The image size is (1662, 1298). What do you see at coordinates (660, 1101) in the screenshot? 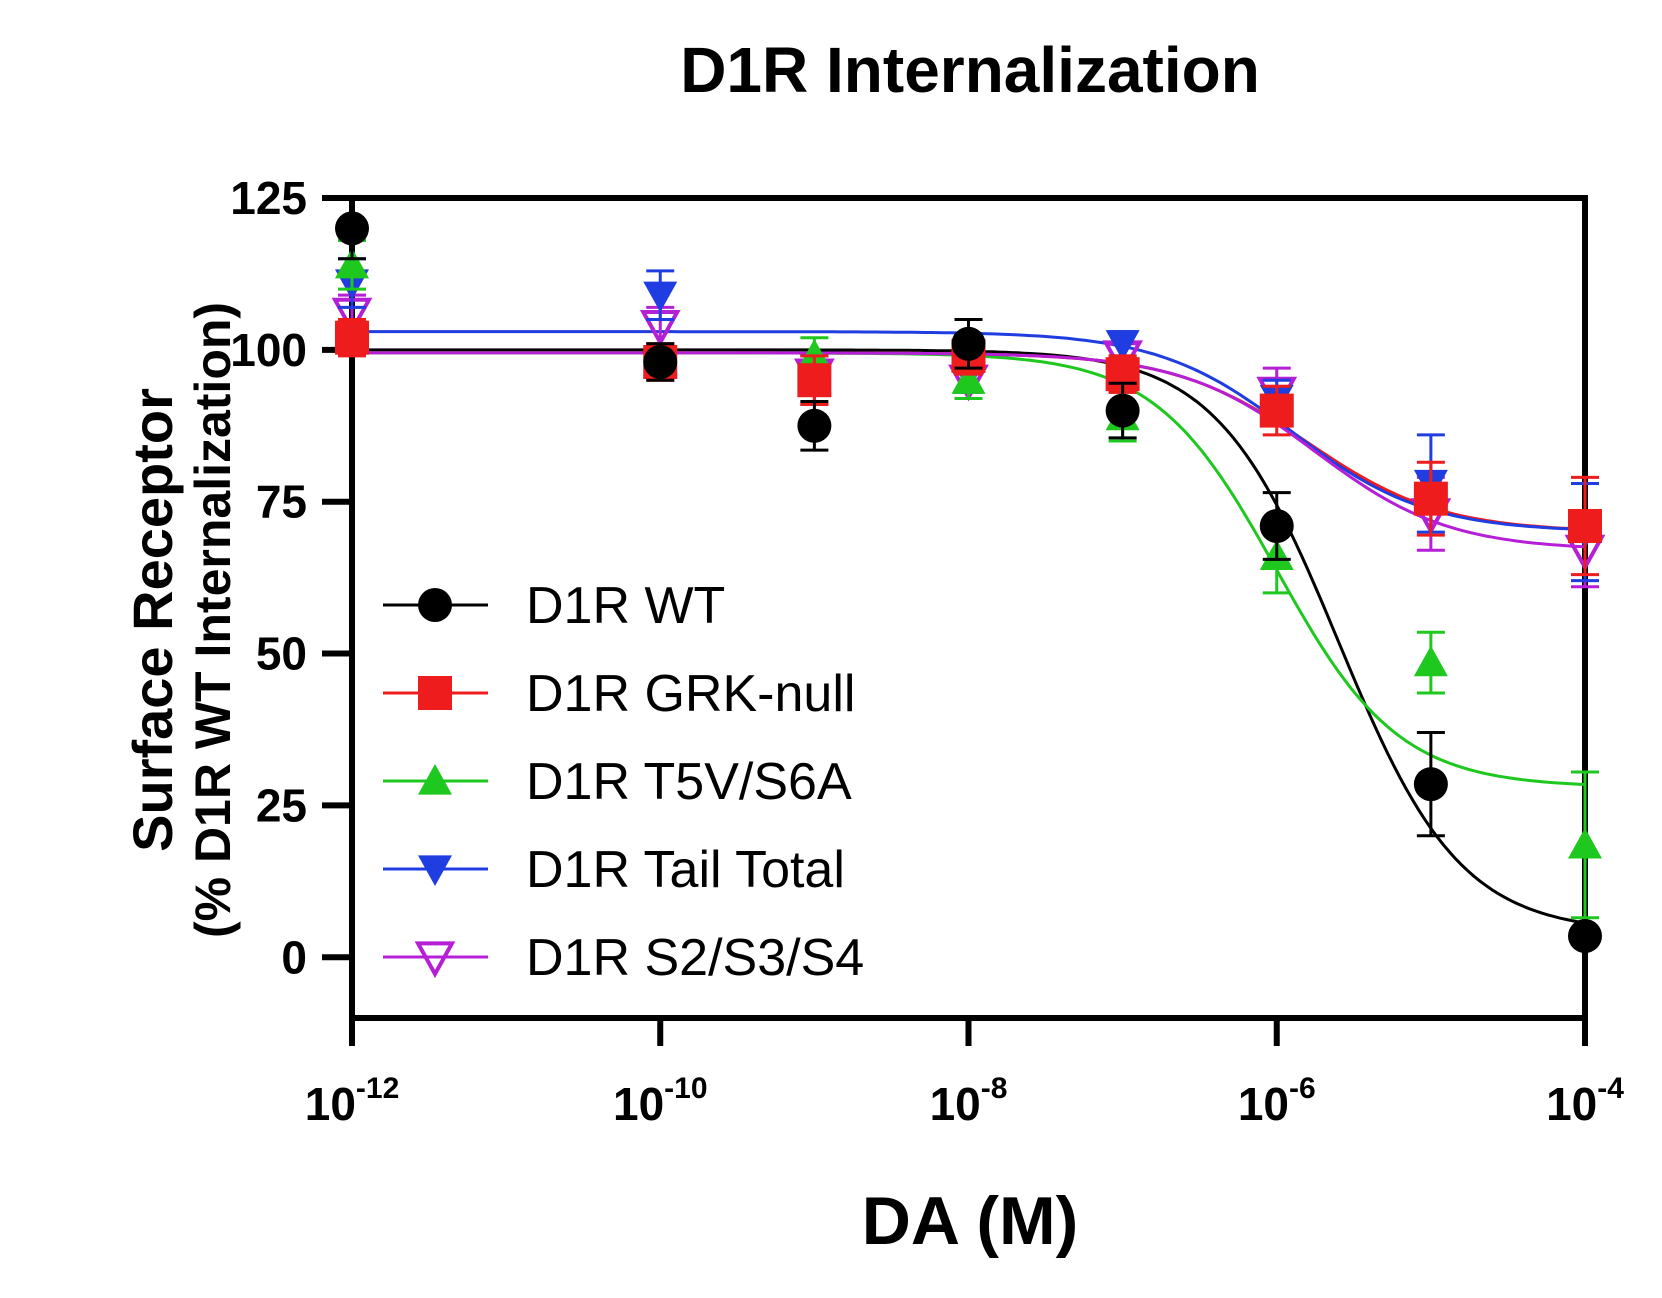
I see `x-tick-label: 10⁻¹⁰` at bounding box center [660, 1101].